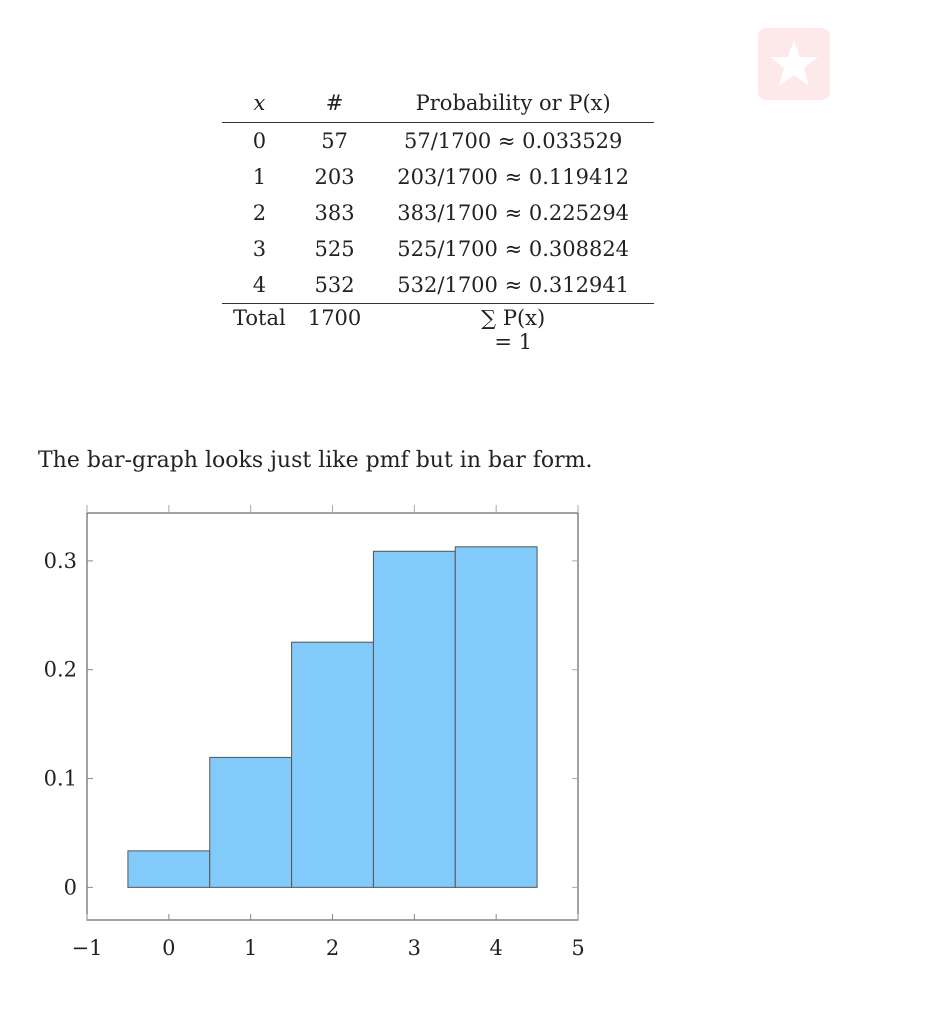 The height and width of the screenshot is (1029, 932). What do you see at coordinates (259, 318) in the screenshot?
I see `total-label: Total` at bounding box center [259, 318].